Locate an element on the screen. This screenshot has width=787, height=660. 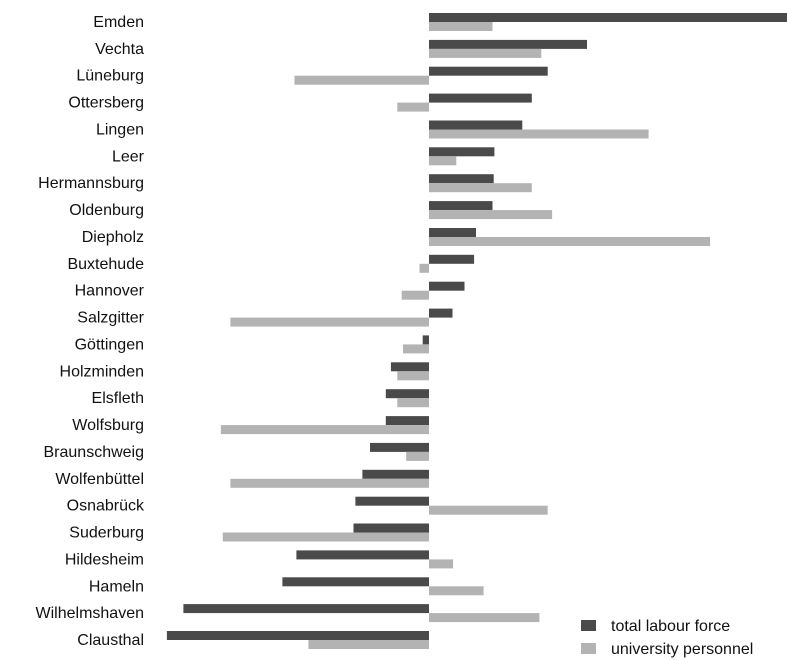
bar-total-labour-force-wilhelmshaven is located at coordinates (306, 609).